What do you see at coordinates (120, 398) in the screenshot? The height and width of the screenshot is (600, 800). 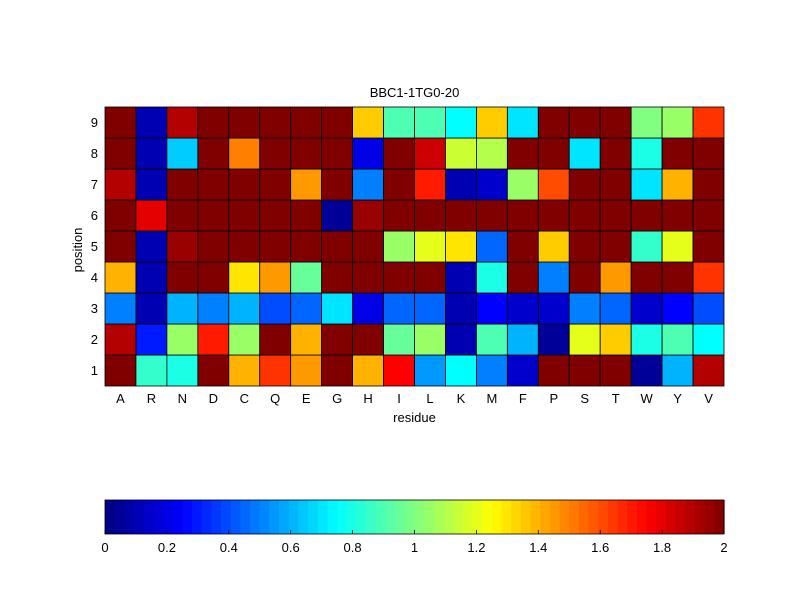 I see `x-tick-label: A` at bounding box center [120, 398].